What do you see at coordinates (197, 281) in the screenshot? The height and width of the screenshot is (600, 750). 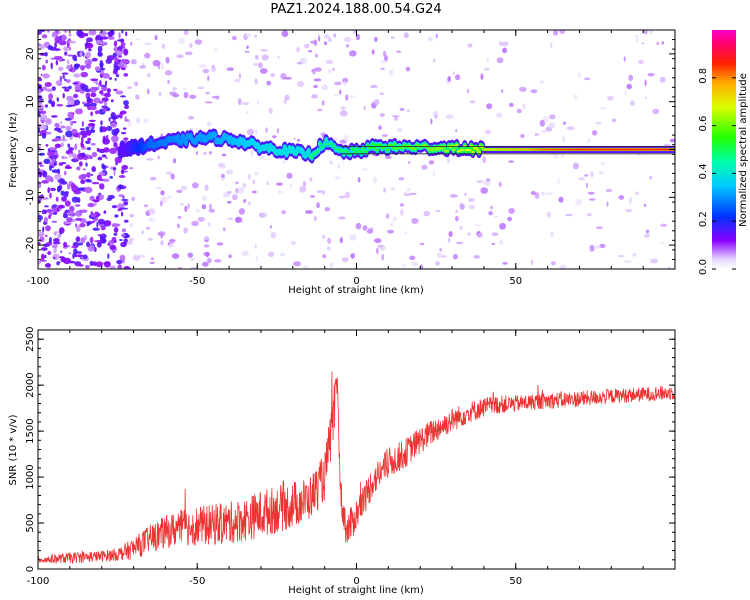 I see `x-tick-label: -50` at bounding box center [197, 281].